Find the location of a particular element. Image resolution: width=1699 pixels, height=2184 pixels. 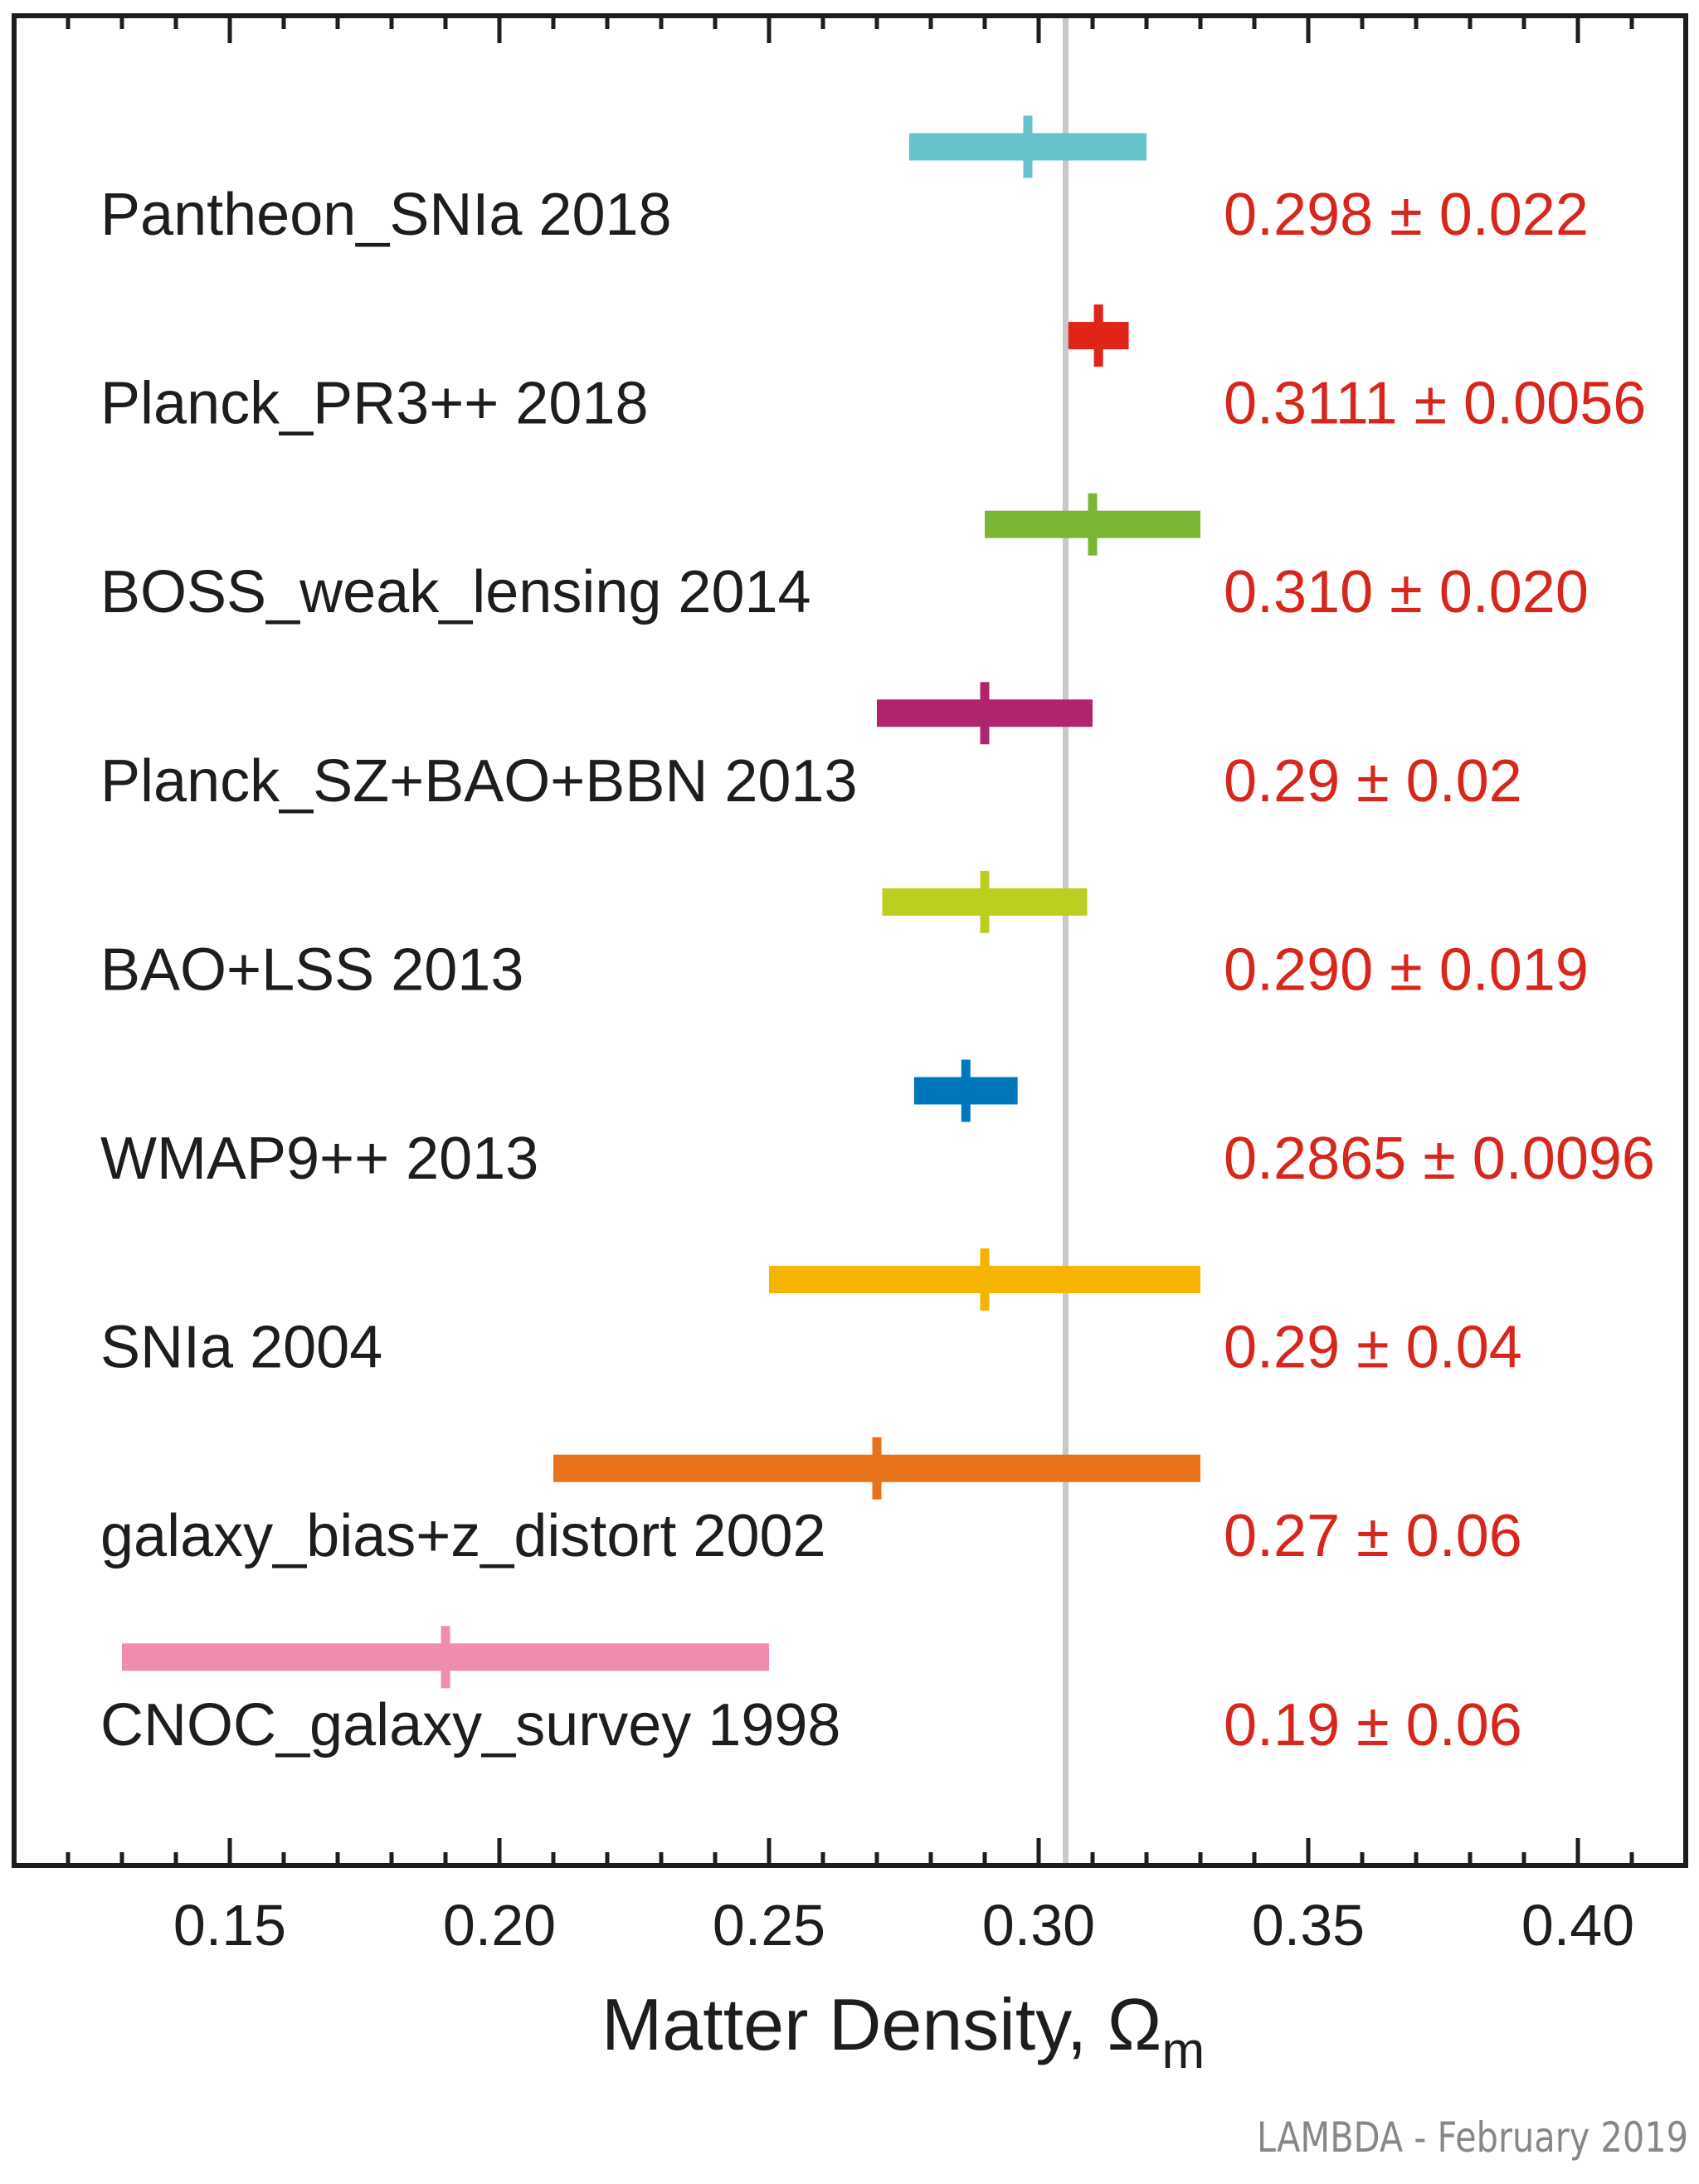

x-tick-label: 0.35 is located at coordinates (1308, 1925).